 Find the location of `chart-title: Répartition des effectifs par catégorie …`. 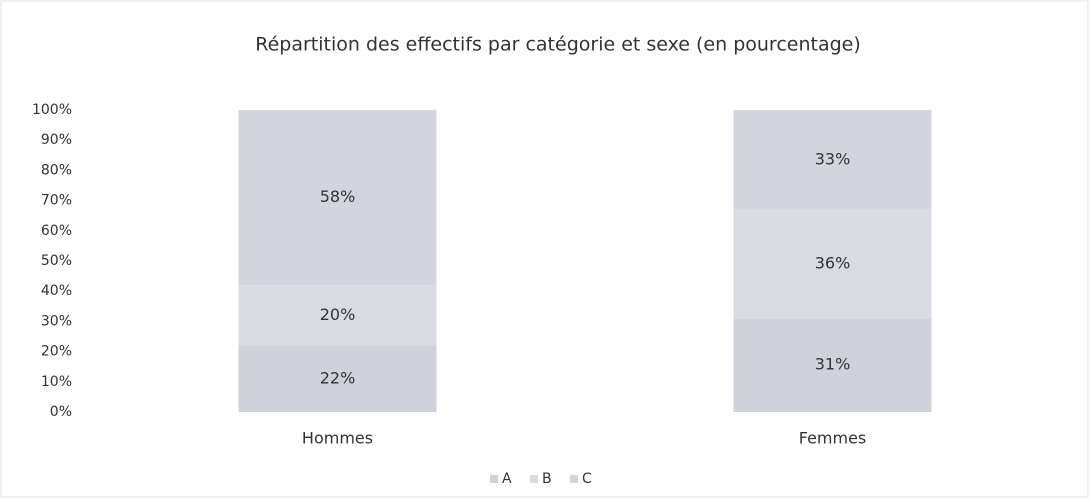

chart-title: Répartition des effectifs par catégorie … is located at coordinates (558, 45).